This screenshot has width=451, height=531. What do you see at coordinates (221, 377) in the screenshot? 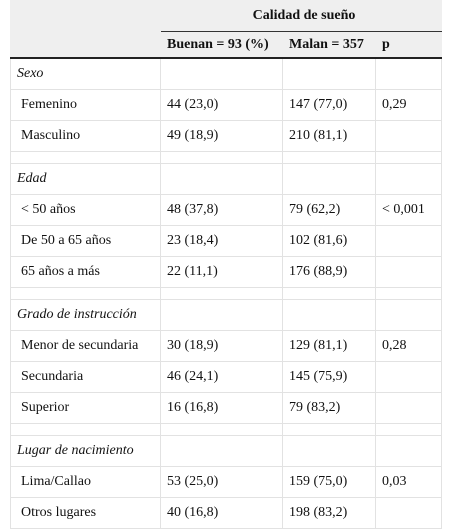
I see `cell: 46 (24,1)` at bounding box center [221, 377].